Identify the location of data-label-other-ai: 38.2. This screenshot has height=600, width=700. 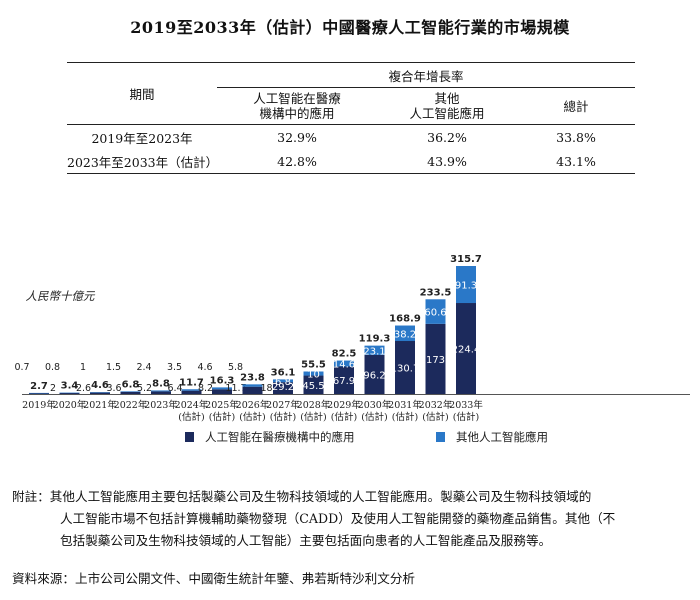
(405, 334).